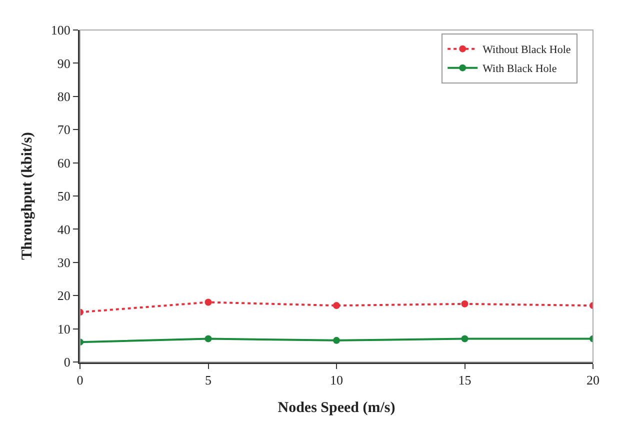  What do you see at coordinates (63, 63) in the screenshot?
I see `y-tick-label: 90` at bounding box center [63, 63].